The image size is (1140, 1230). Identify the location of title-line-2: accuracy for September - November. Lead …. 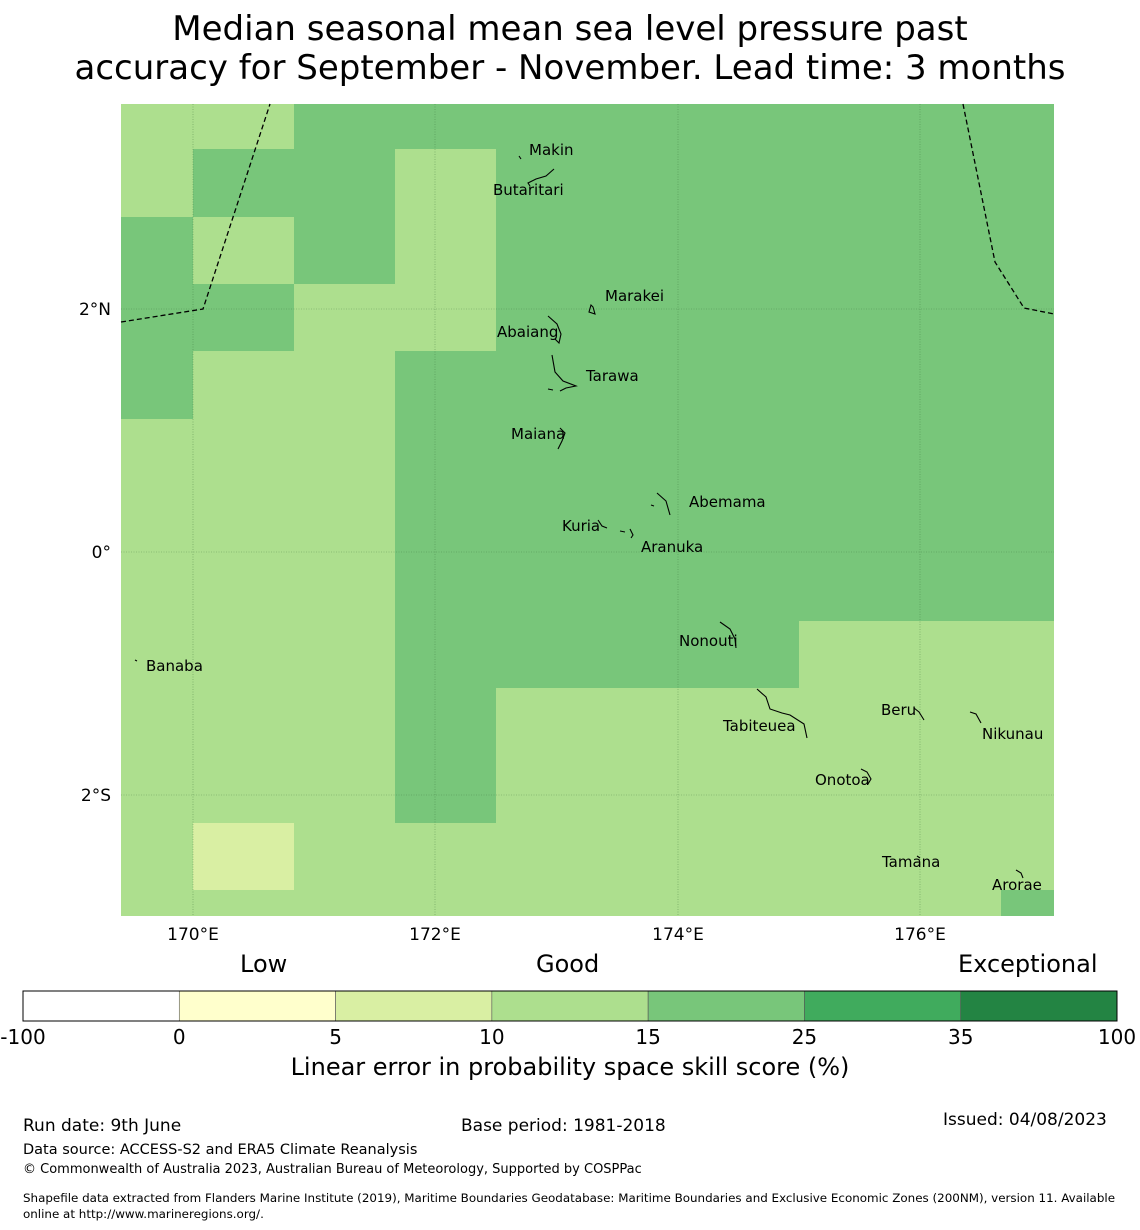
(570, 68).